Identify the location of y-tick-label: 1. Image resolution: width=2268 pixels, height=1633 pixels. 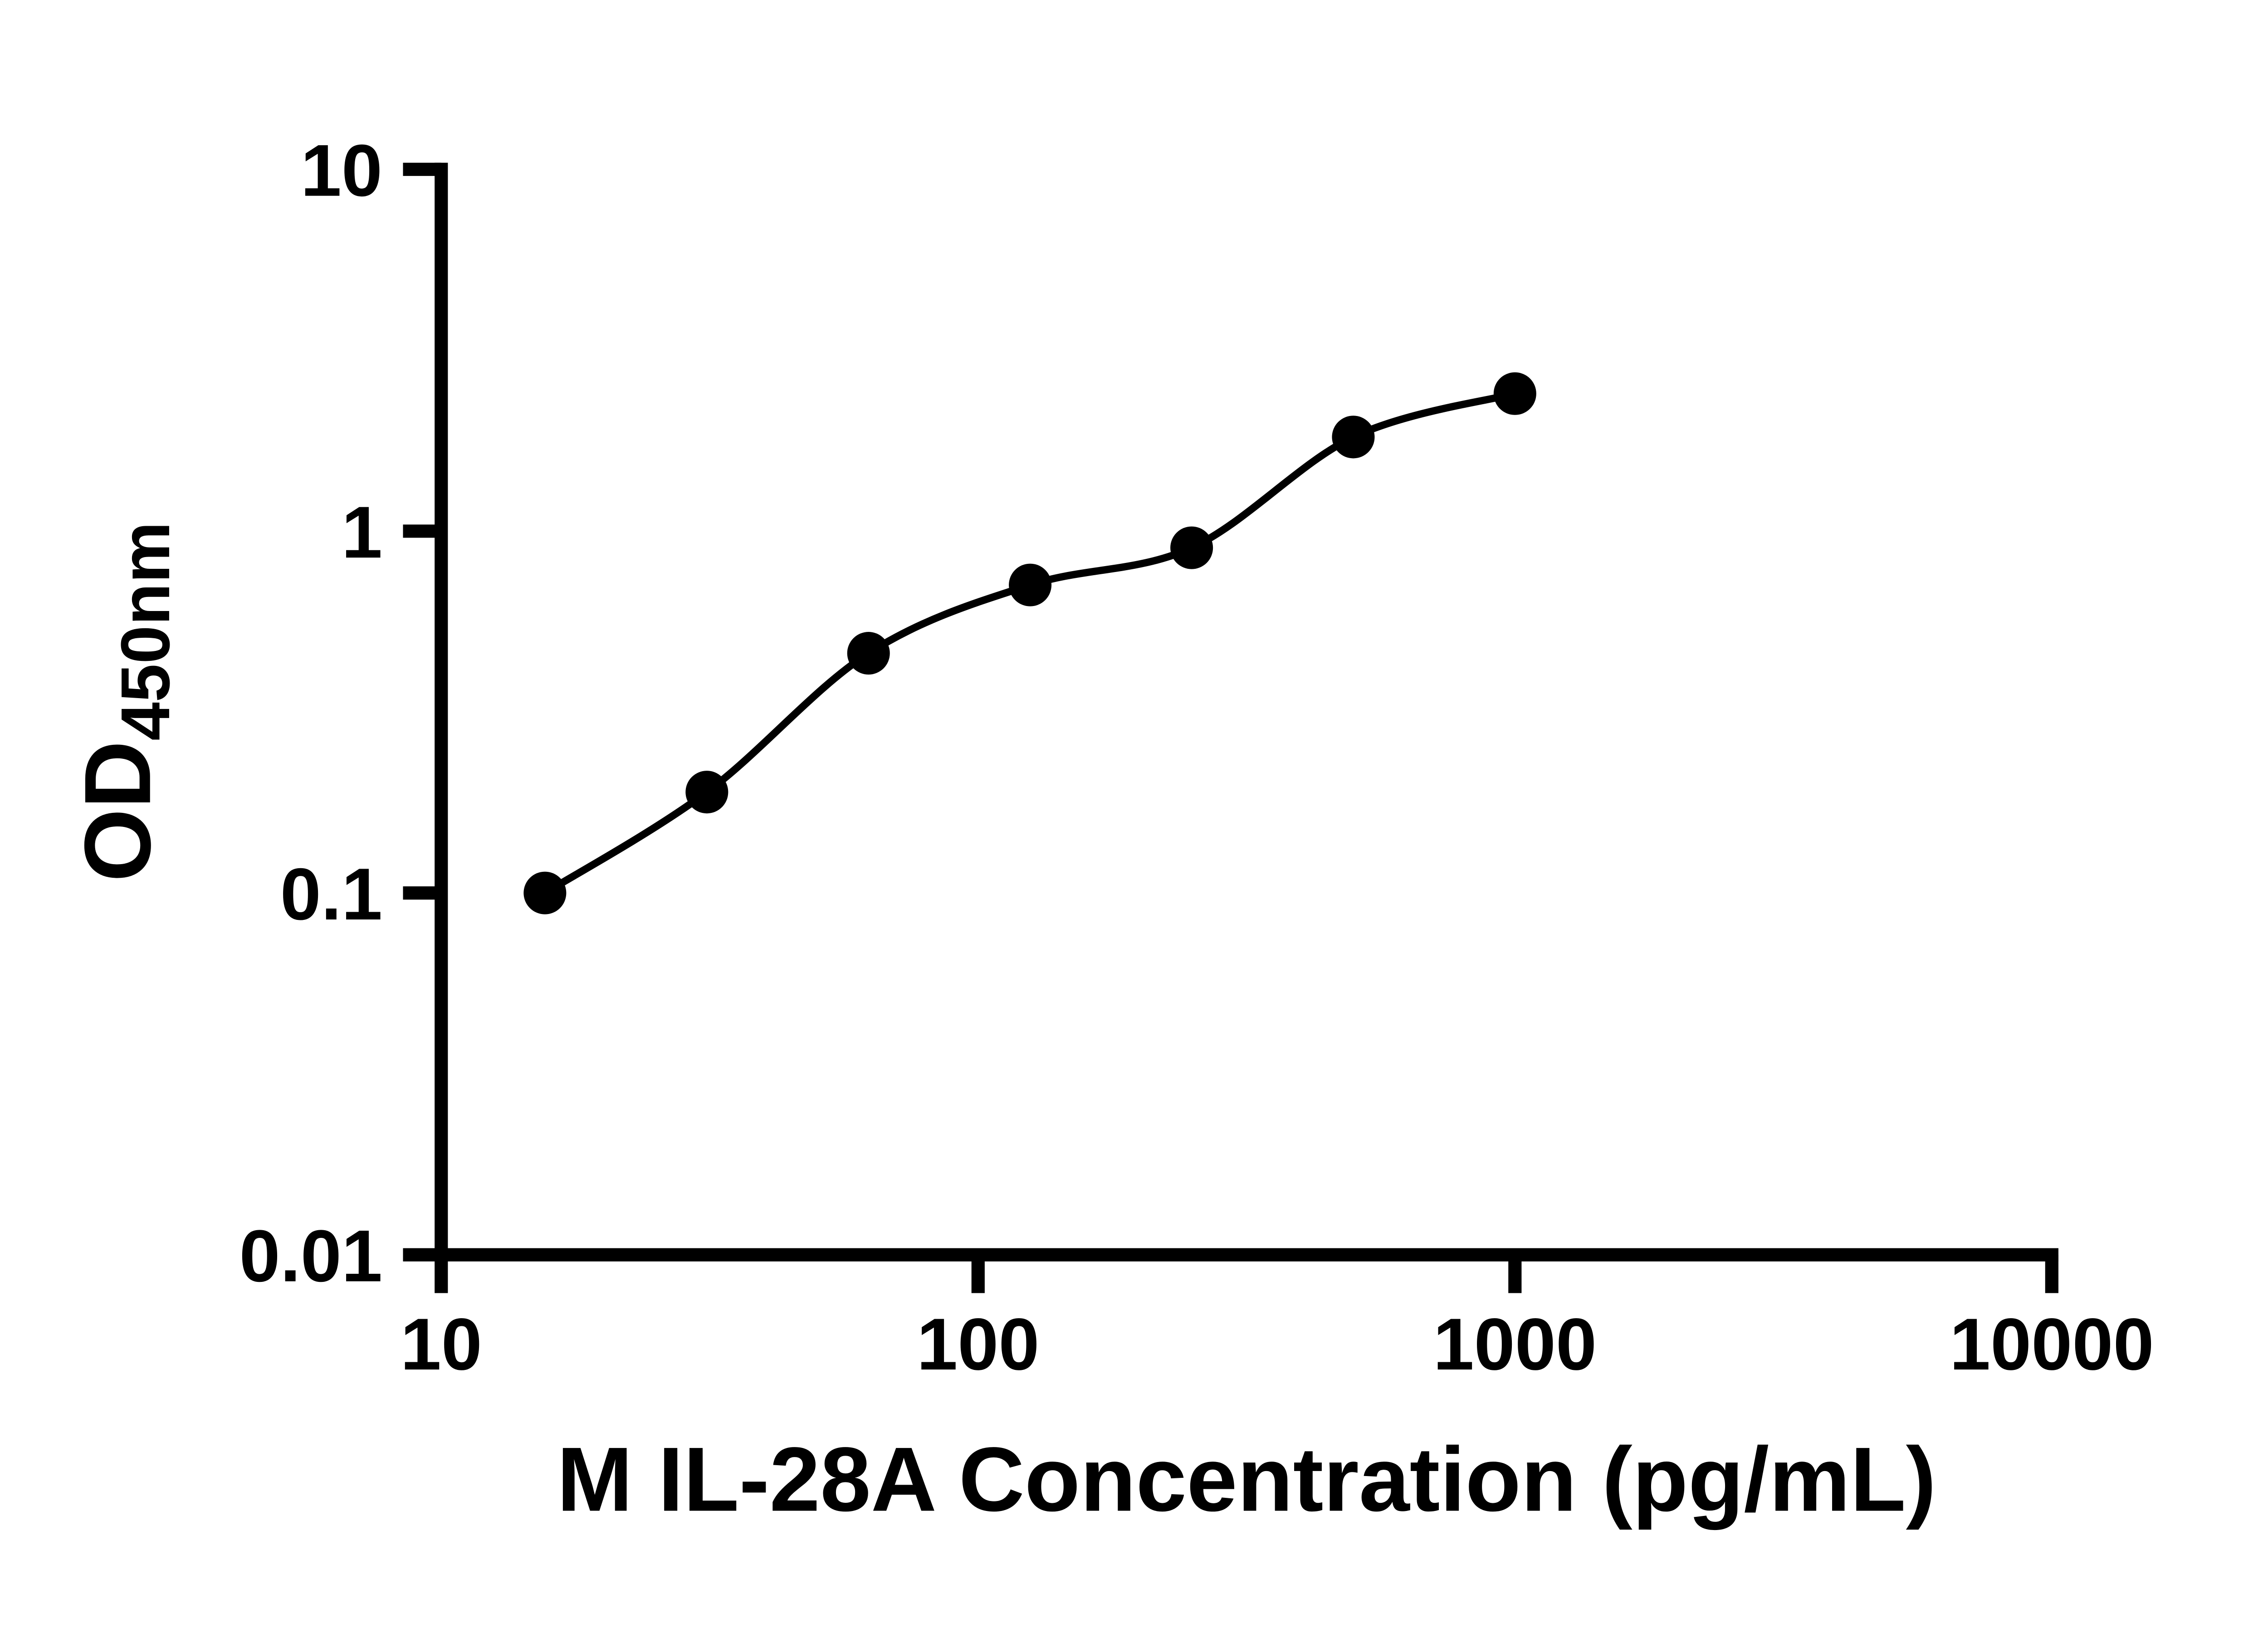
(362, 532).